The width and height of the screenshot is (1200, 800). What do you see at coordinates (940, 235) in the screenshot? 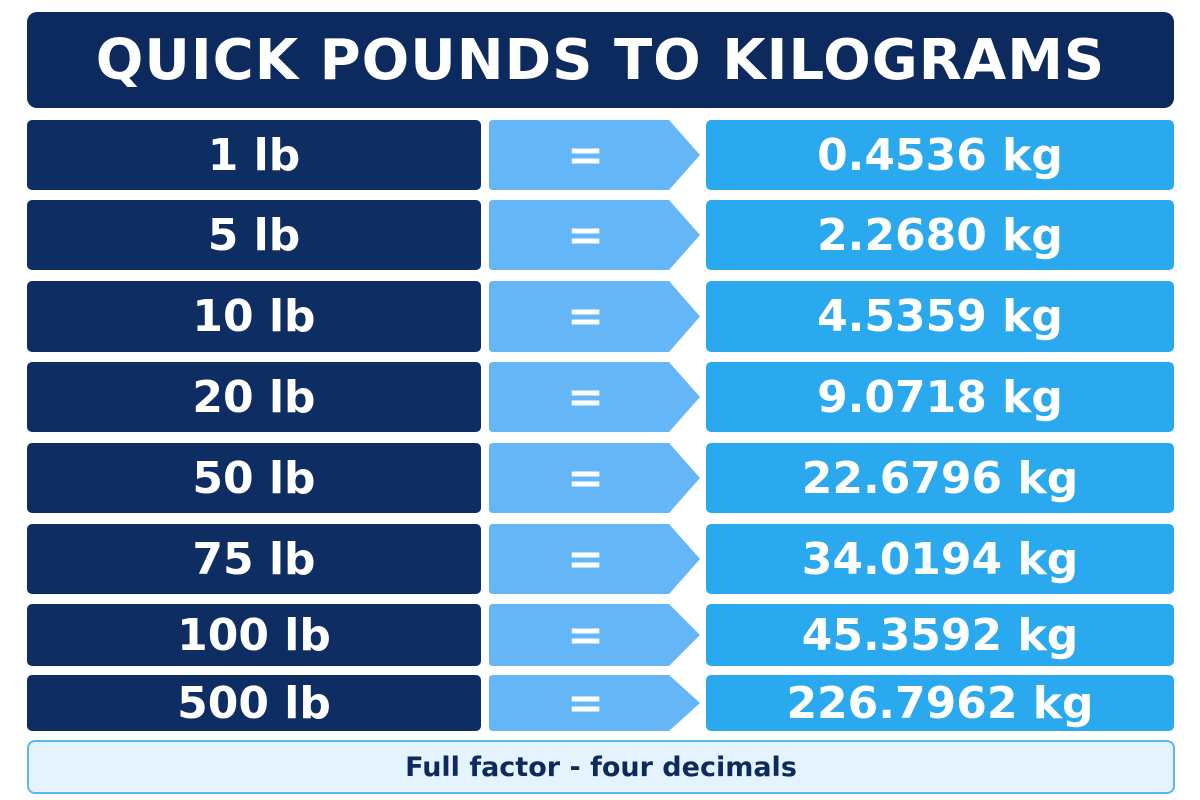
I see `kilograms-cell: 2.2680 kg` at bounding box center [940, 235].